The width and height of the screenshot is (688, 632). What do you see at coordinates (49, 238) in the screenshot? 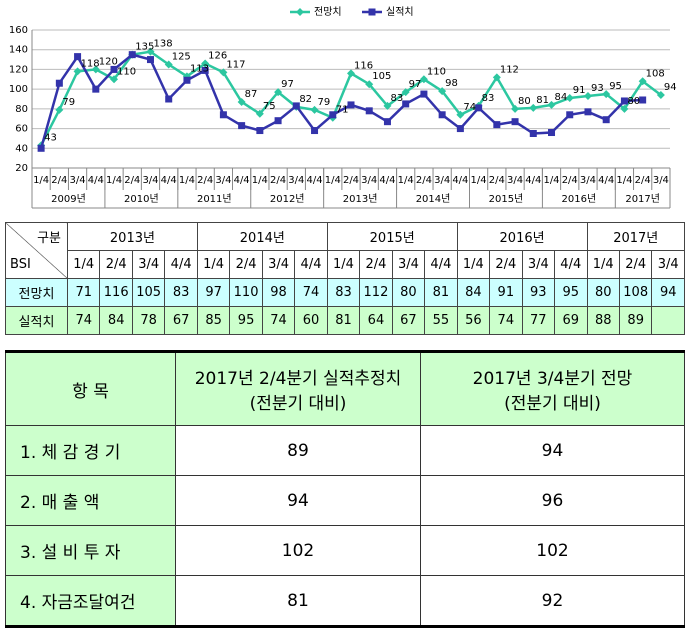
I see `corner-top: 구분` at bounding box center [49, 238].